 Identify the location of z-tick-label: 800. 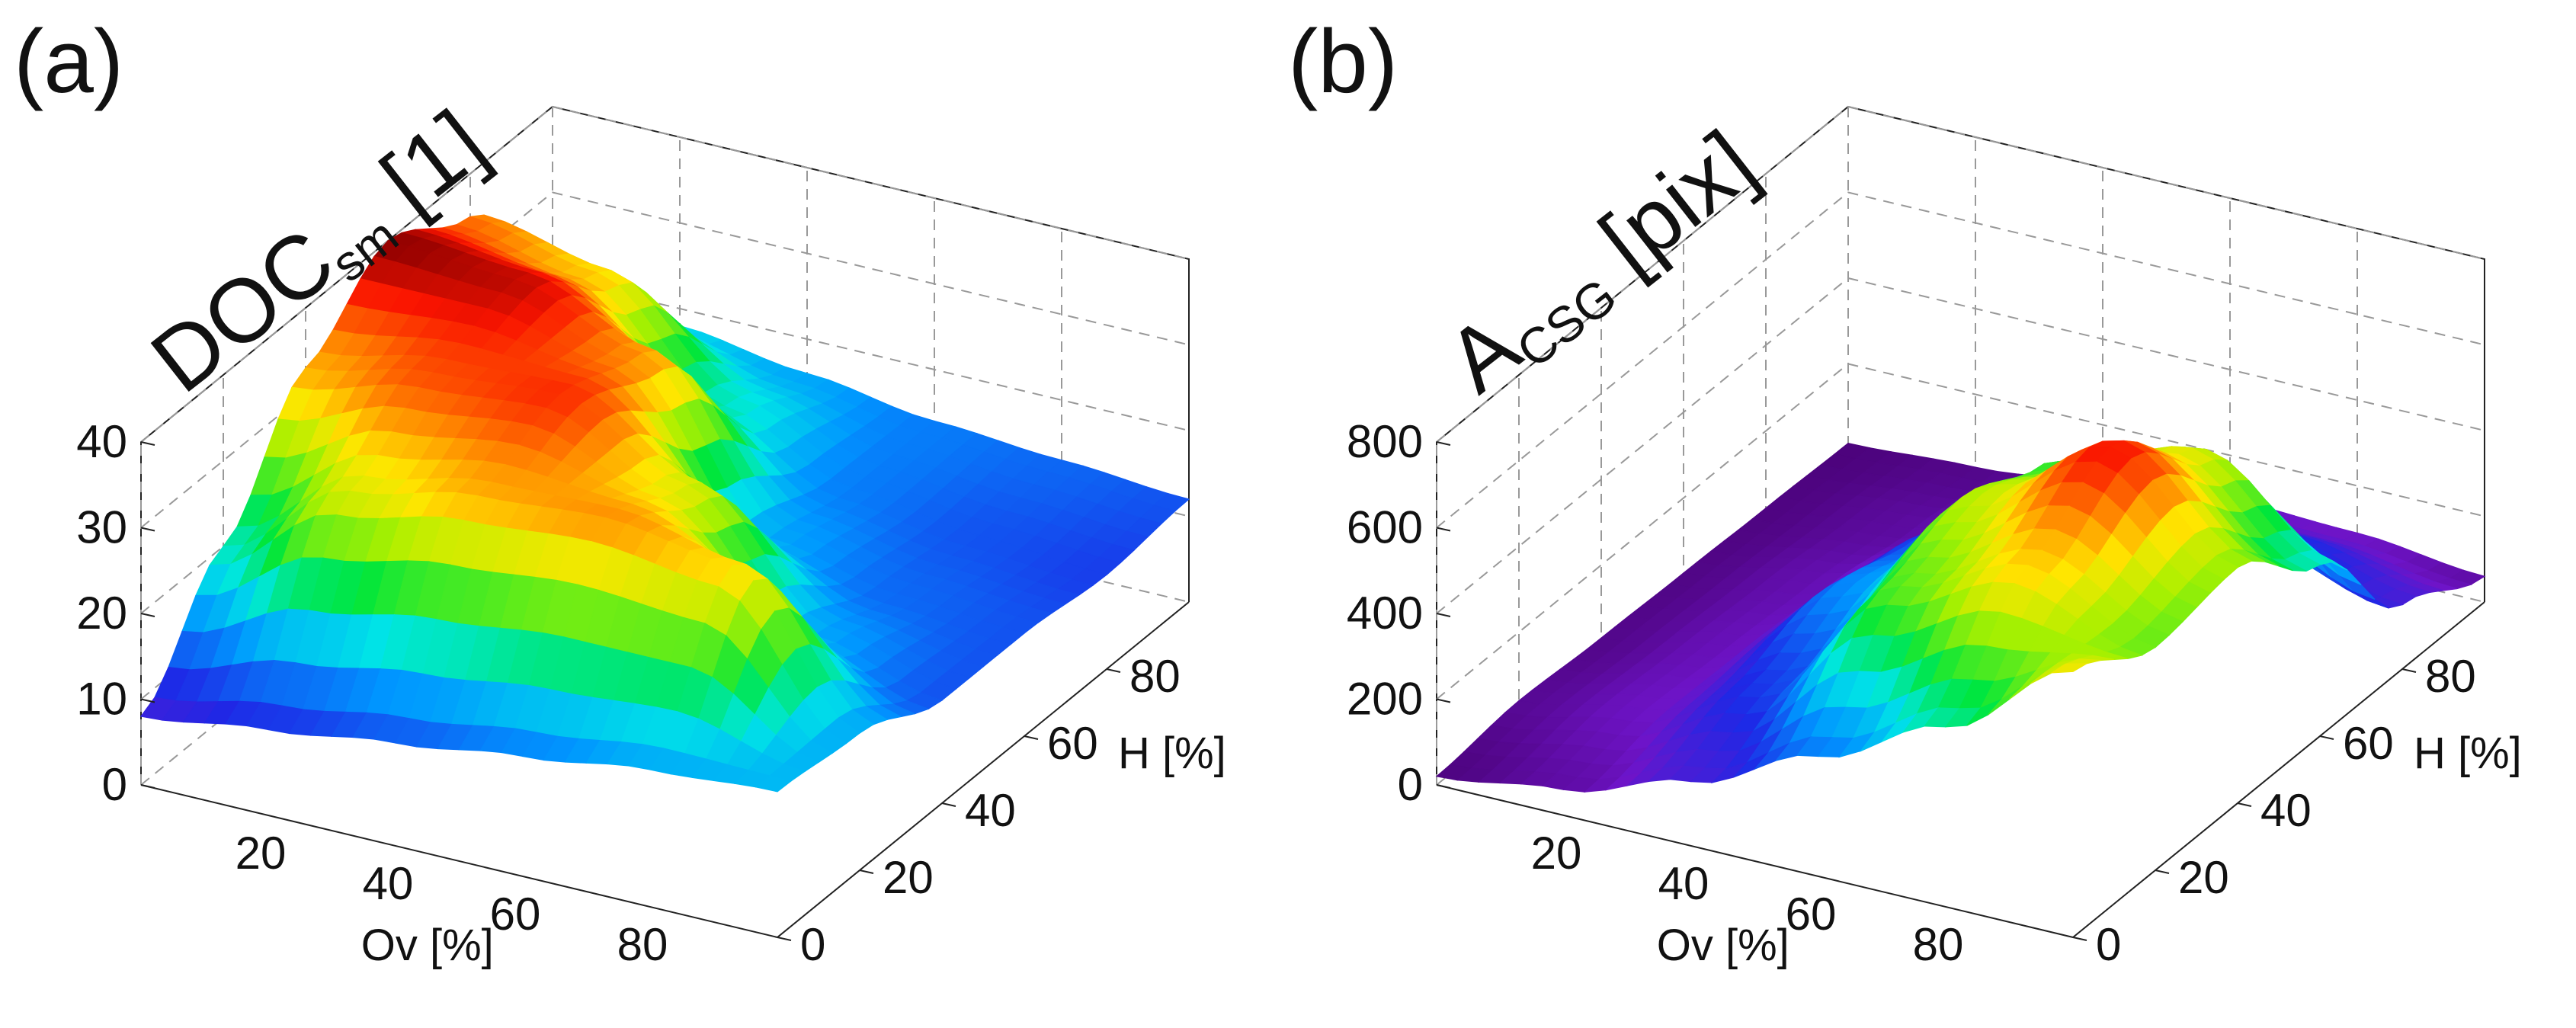
(1385, 441).